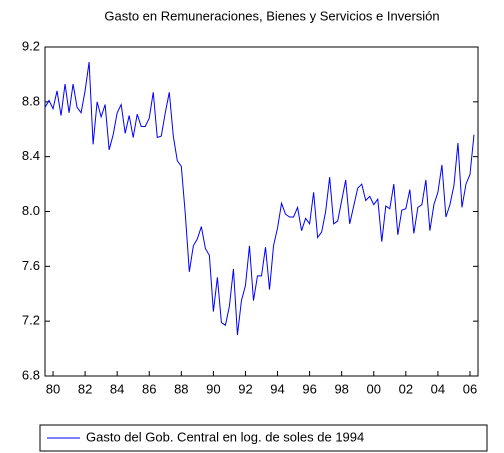 This screenshot has width=504, height=453. I want to click on x-tick-label: 92, so click(245, 388).